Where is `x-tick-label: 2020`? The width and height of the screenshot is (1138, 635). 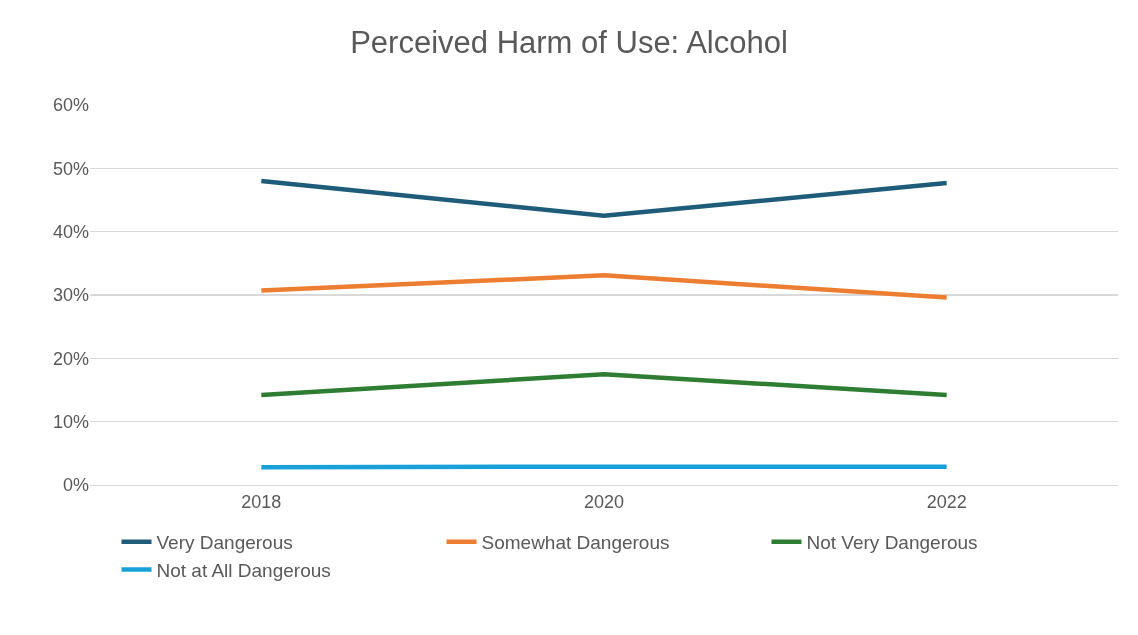 x-tick-label: 2020 is located at coordinates (604, 501).